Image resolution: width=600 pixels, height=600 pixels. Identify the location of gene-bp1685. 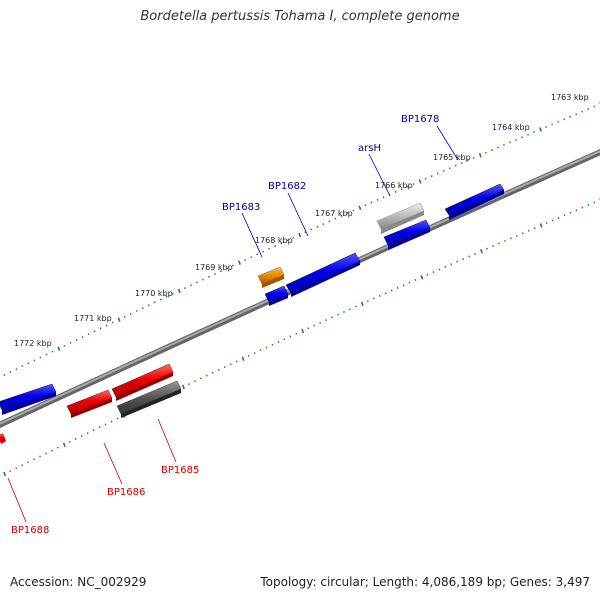
(142, 382).